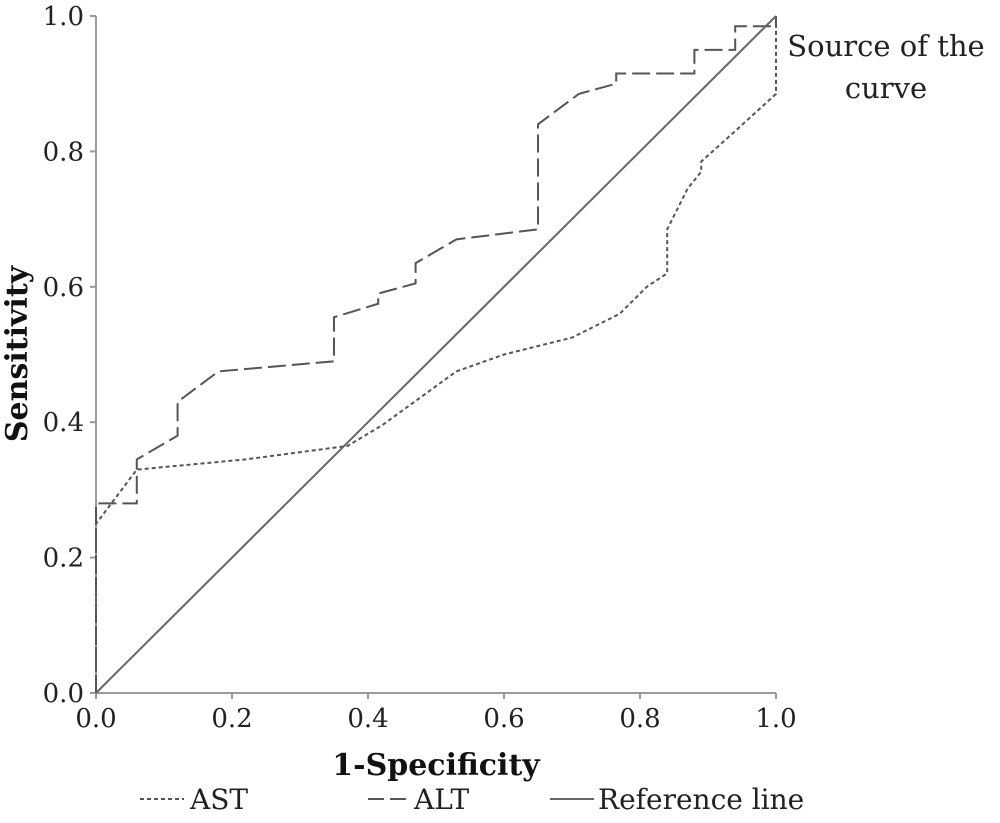 Image resolution: width=1000 pixels, height=823 pixels. What do you see at coordinates (218, 799) in the screenshot?
I see `legend-label-ast: AST` at bounding box center [218, 799].